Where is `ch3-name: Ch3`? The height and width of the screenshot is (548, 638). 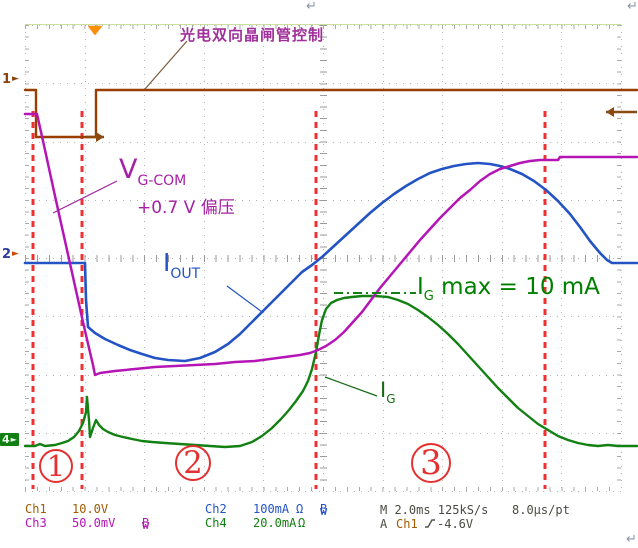
ch3-name: Ch3 is located at coordinates (36, 523).